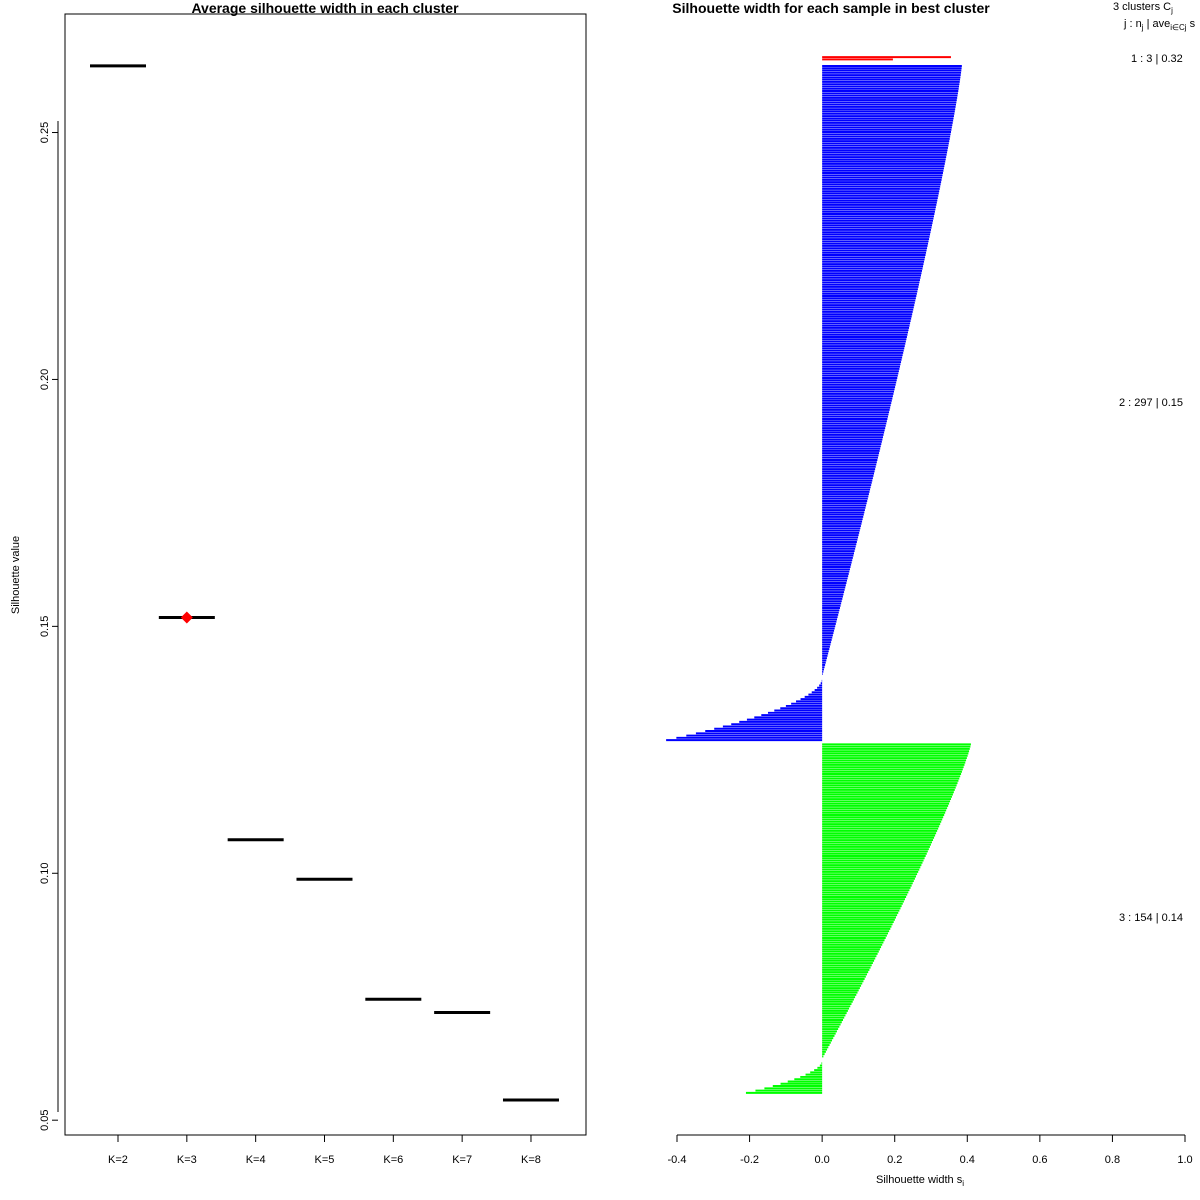 The image size is (1200, 1200). I want to click on left-x-tick-label: K=8, so click(531, 1160).